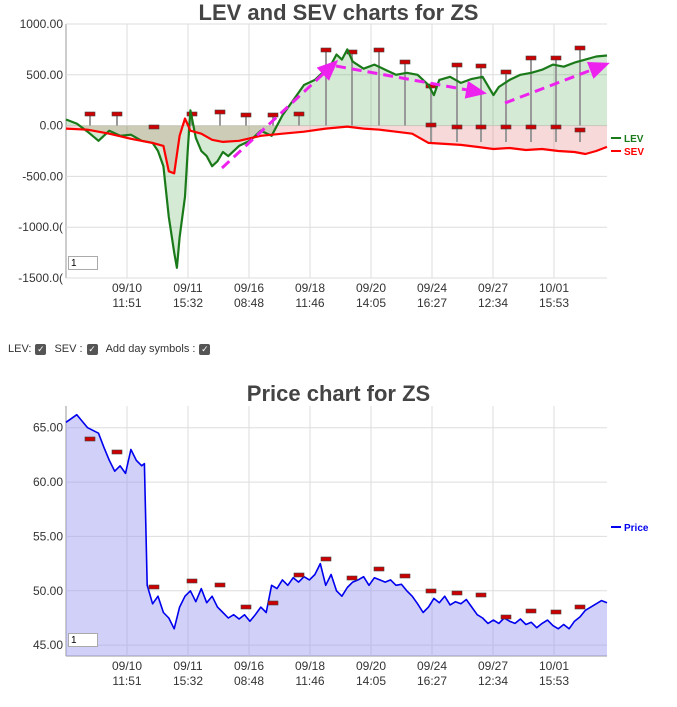 Image resolution: width=677 pixels, height=707 pixels. Describe the element at coordinates (126, 681) in the screenshot. I see `price-x-tick-time: 11:51` at that location.